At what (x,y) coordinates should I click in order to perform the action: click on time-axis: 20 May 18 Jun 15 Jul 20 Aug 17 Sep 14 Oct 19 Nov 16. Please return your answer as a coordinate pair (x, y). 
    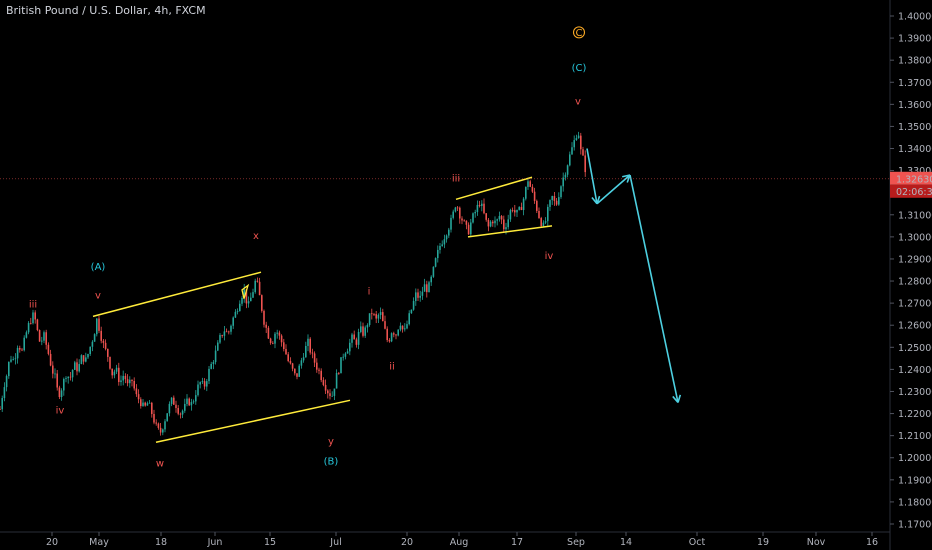
    Looking at the image, I should click on (462, 540).